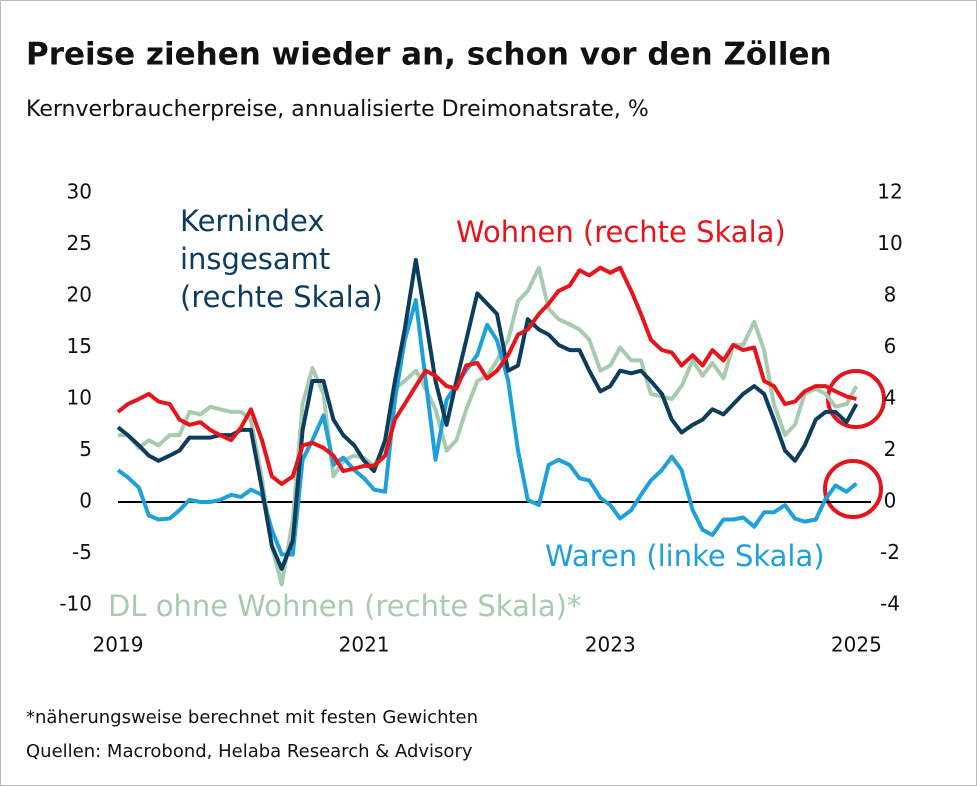  I want to click on y2-tick-label: 12, so click(889, 192).